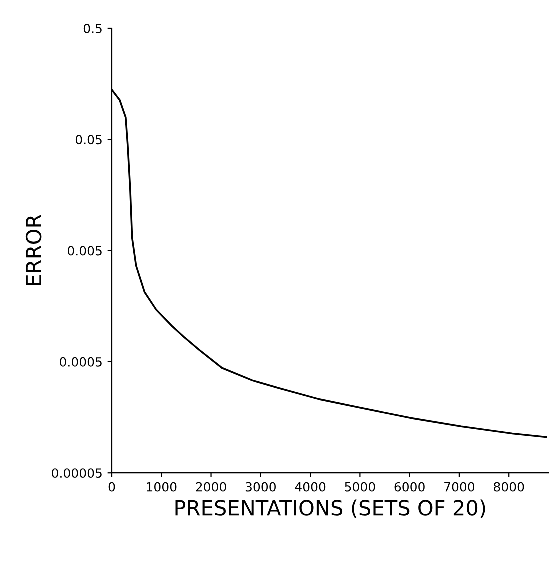 The image size is (560, 570). What do you see at coordinates (409, 487) in the screenshot?
I see `x-tick-label: 6000` at bounding box center [409, 487].